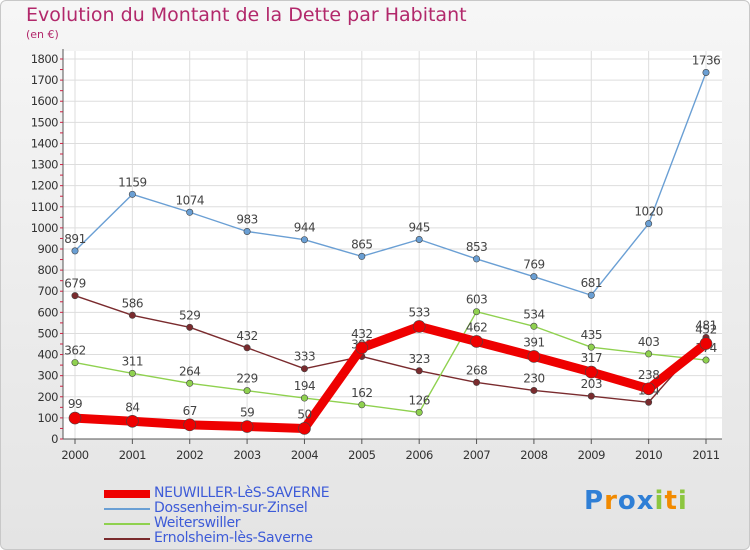  What do you see at coordinates (533, 342) in the screenshot?
I see `data-label: 391` at bounding box center [533, 342].